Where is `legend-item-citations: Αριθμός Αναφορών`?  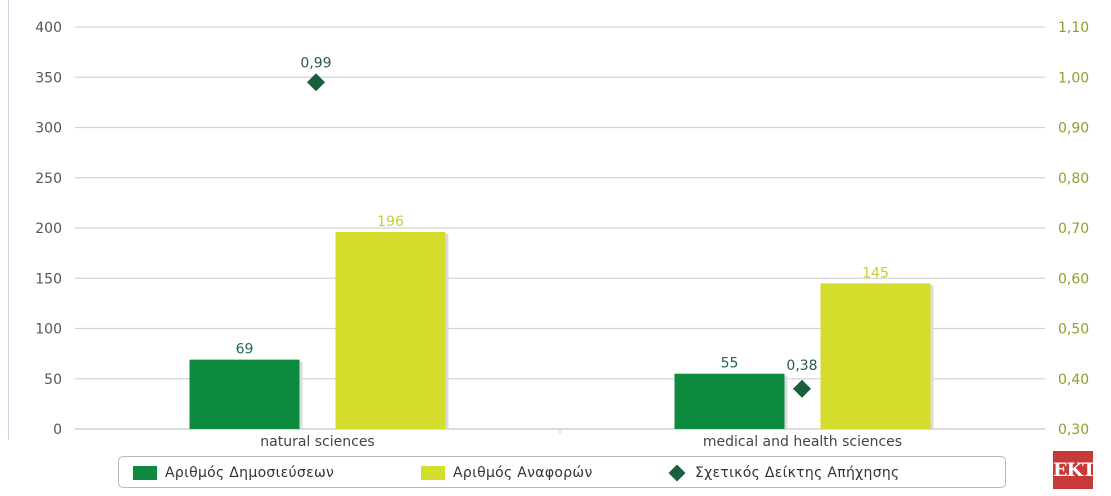
legend-item-citations: Αριθμός Αναφορών is located at coordinates (507, 473).